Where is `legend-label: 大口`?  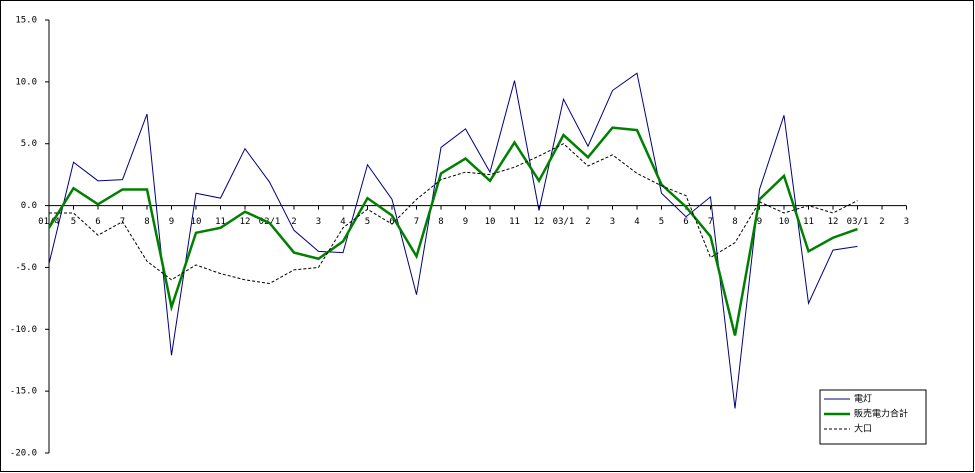
legend-label: 大口 is located at coordinates (863, 429).